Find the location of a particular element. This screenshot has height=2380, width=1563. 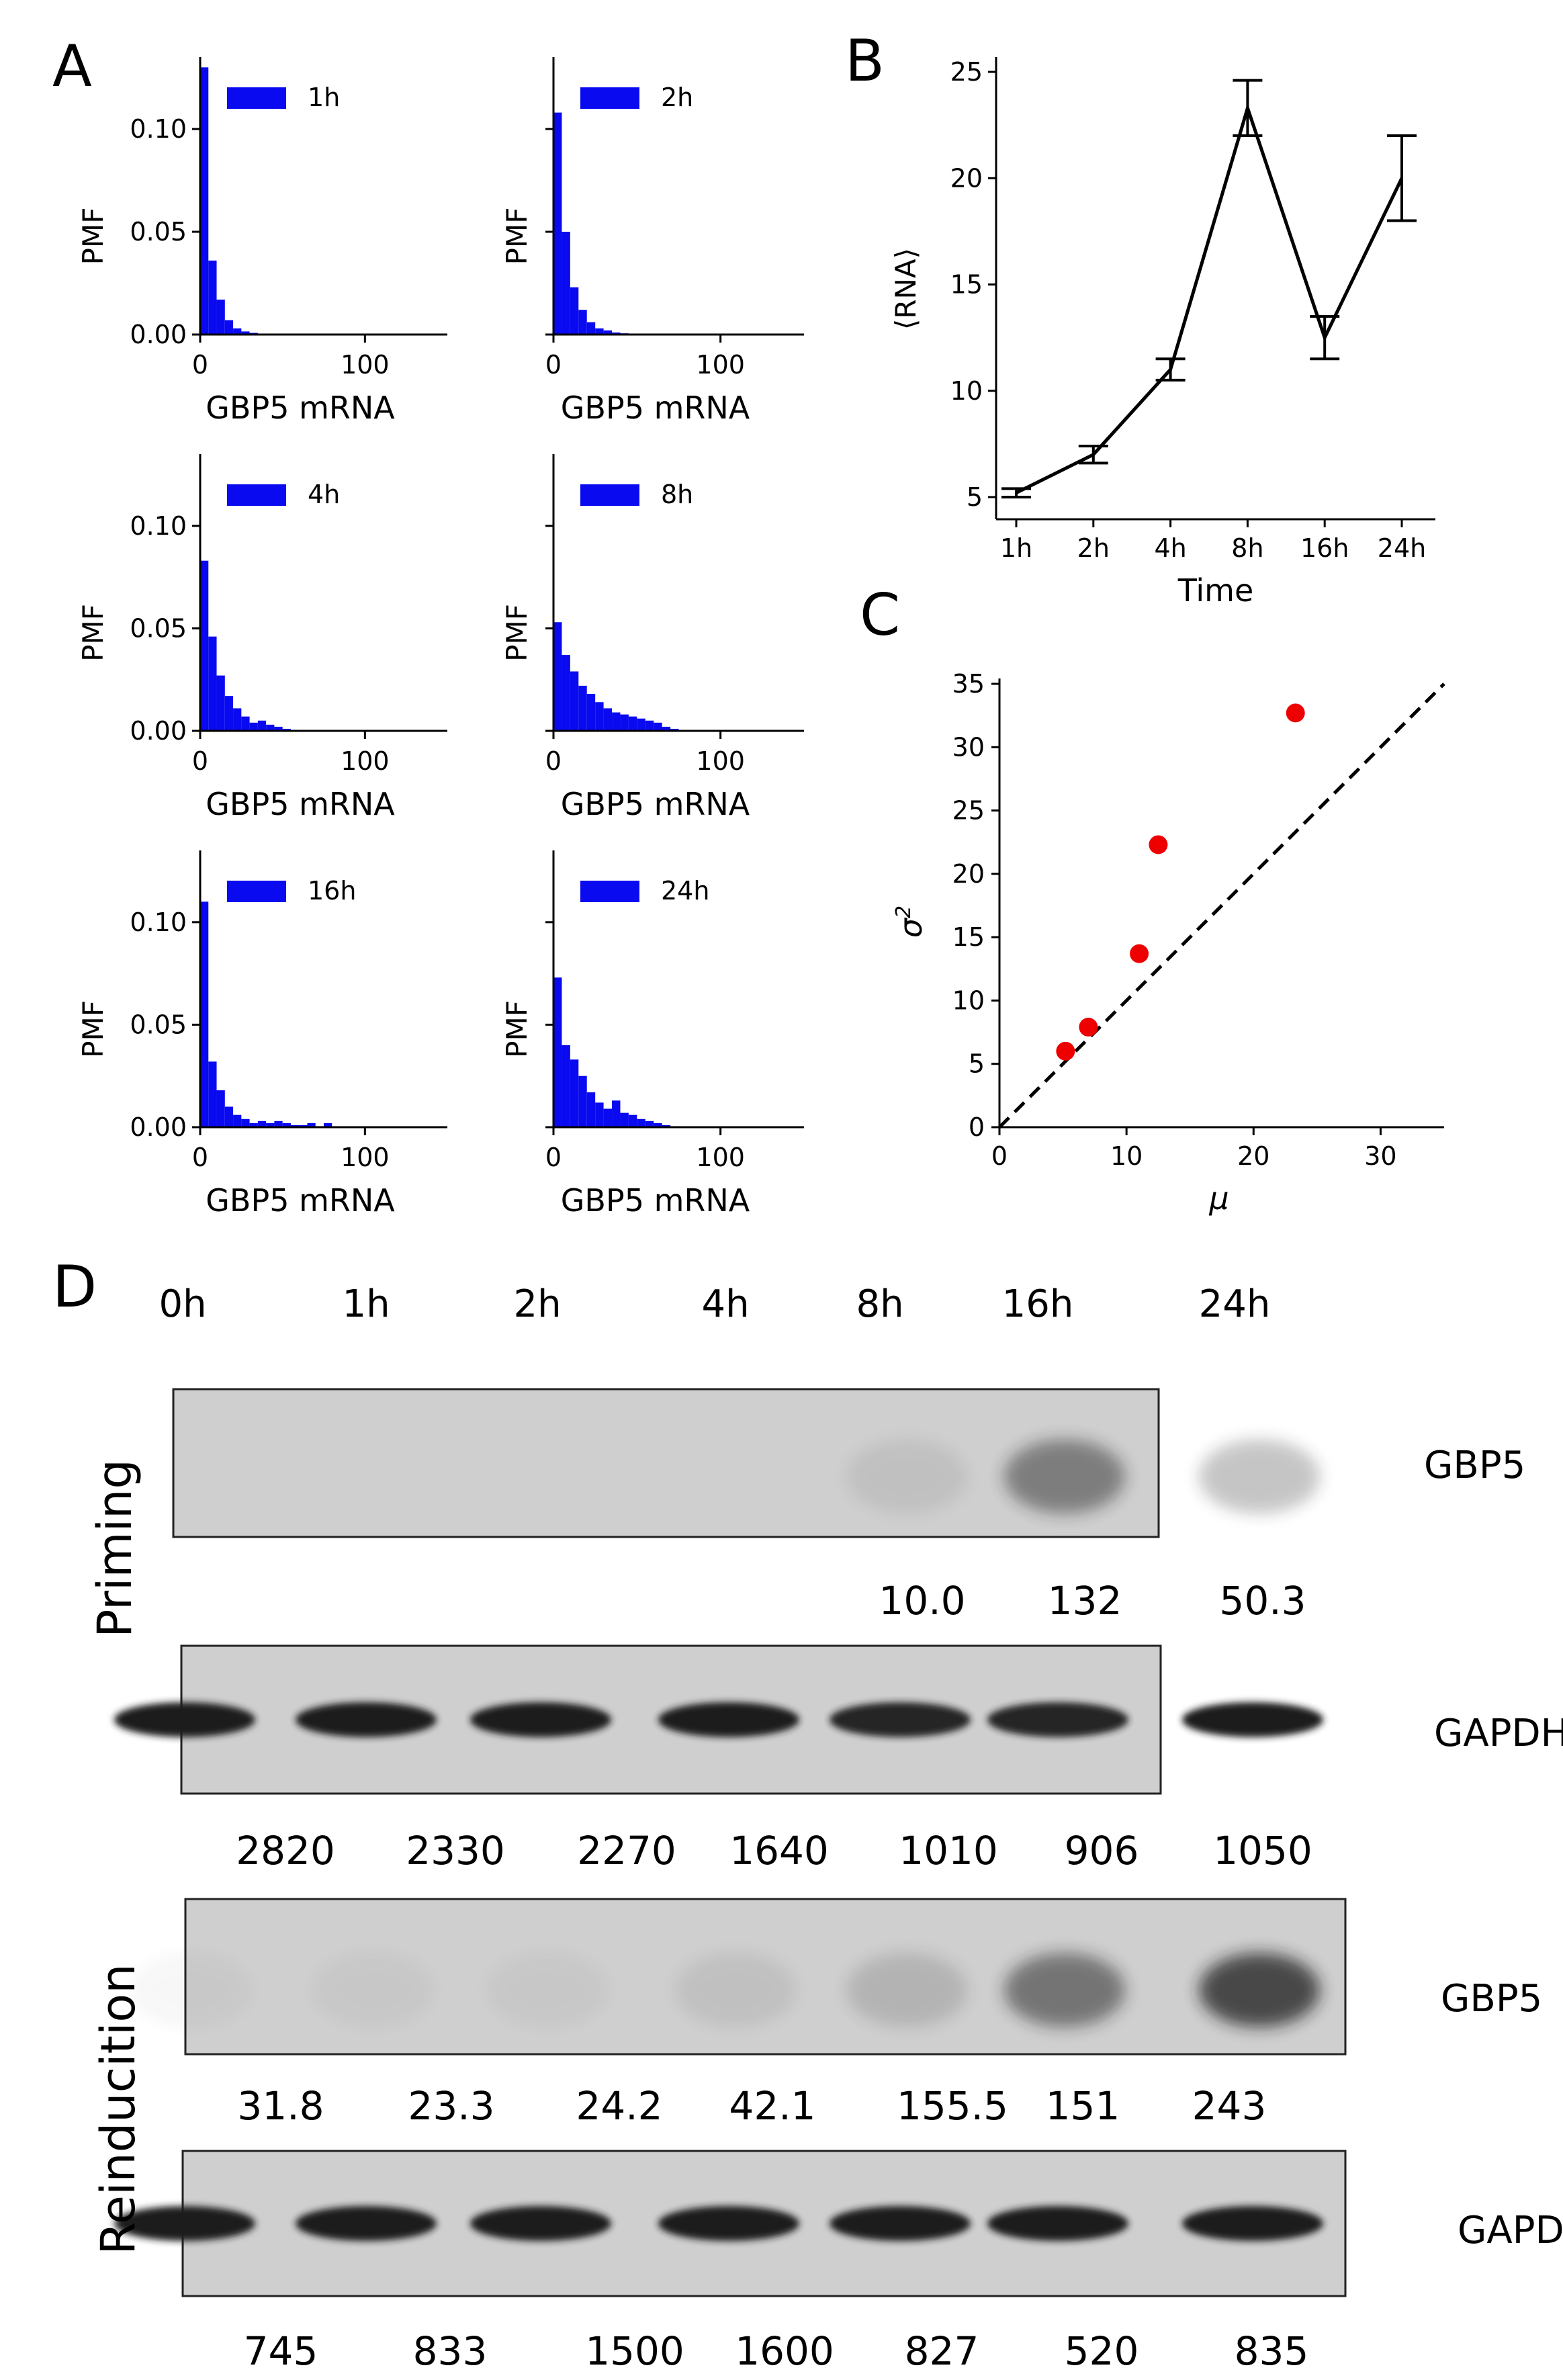

x-tick-label: 16h is located at coordinates (1325, 548).